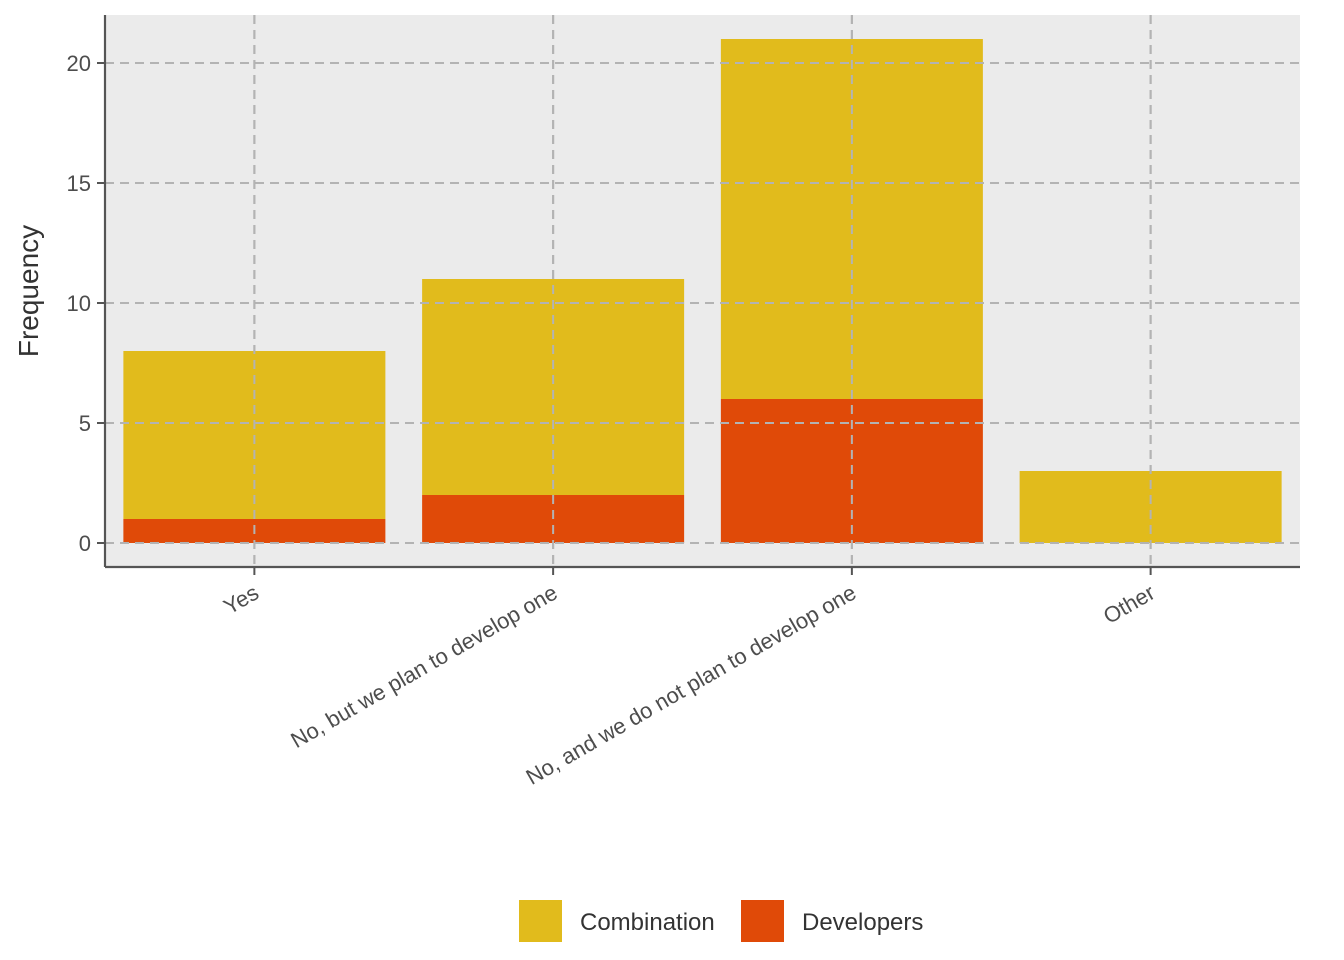  Describe the element at coordinates (241, 600) in the screenshot. I see `x-tick-label: Yes` at that location.